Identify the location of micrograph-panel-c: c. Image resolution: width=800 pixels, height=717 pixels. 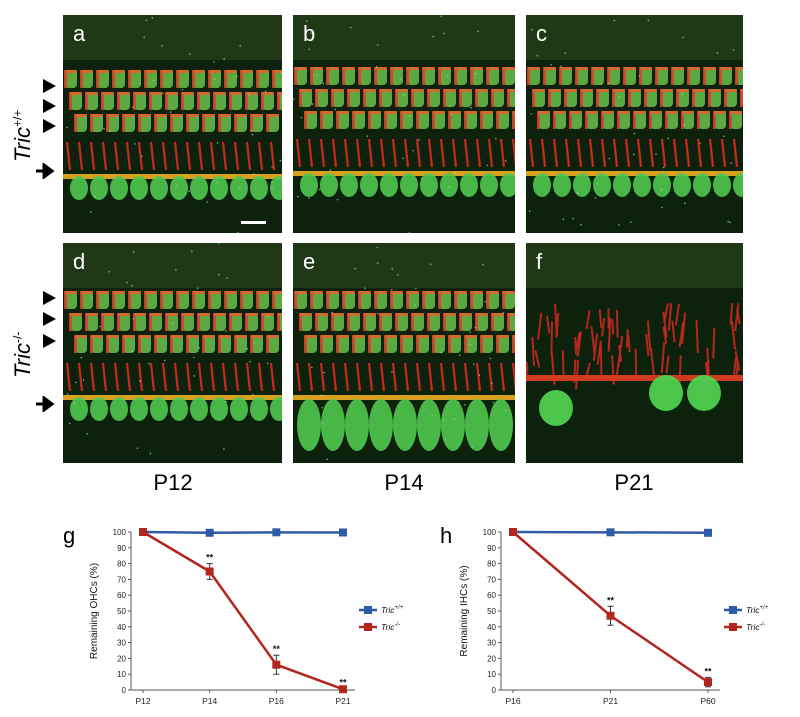
(634, 124).